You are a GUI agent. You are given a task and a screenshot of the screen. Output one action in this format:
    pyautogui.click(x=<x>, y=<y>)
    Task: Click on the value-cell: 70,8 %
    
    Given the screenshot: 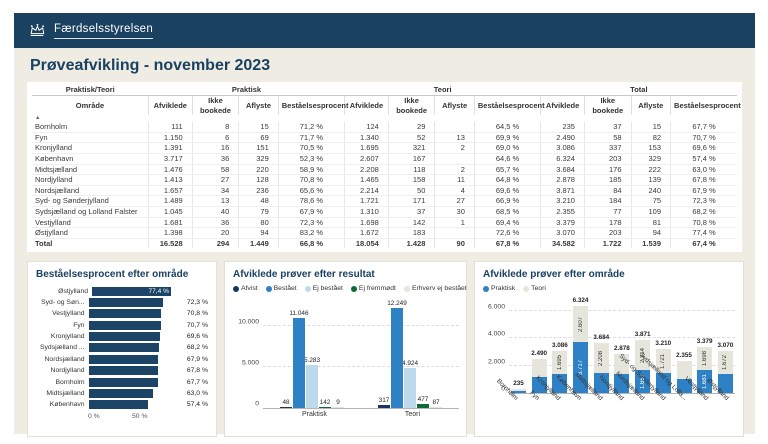 What is the action you would take?
    pyautogui.click(x=703, y=223)
    